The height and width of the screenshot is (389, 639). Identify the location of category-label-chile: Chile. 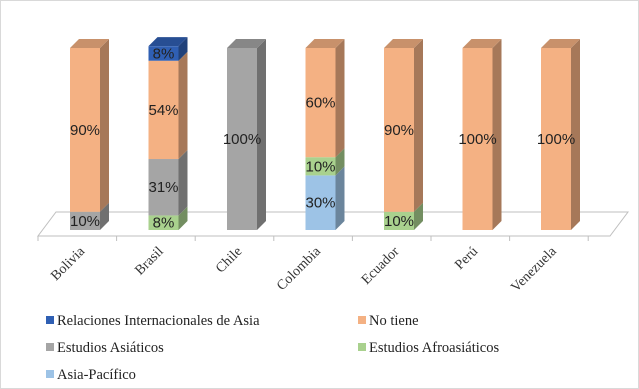
(229, 260).